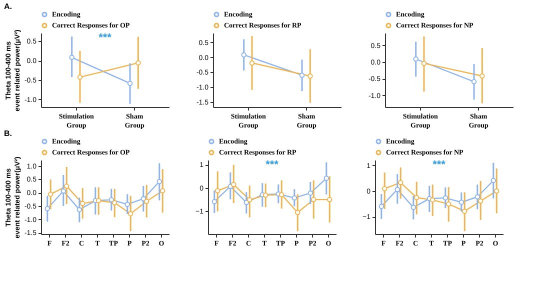 The width and height of the screenshot is (546, 284). Describe the element at coordinates (8, 133) in the screenshot. I see `chart-title: B.` at that location.